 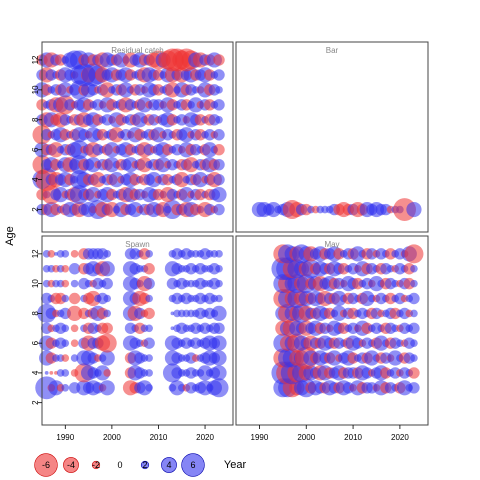 I want to click on x-tick-label: 1990, so click(x=260, y=437).